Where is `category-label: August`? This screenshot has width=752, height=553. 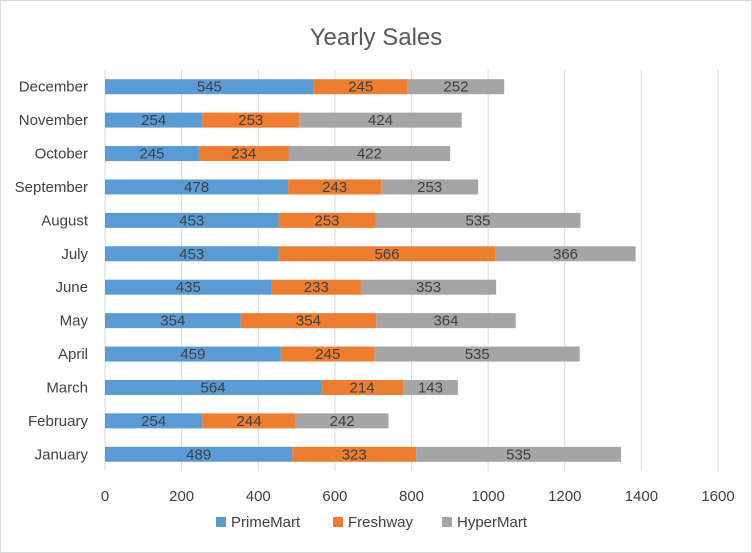
category-label: August is located at coordinates (65, 220).